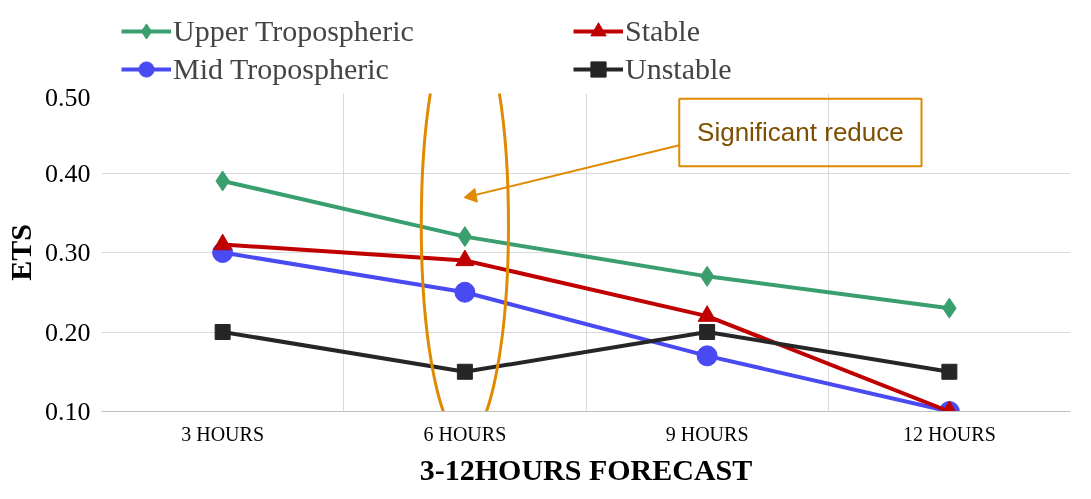 This screenshot has width=1091, height=499. Describe the element at coordinates (68, 252) in the screenshot. I see `y-tick-label: 0.30` at that location.